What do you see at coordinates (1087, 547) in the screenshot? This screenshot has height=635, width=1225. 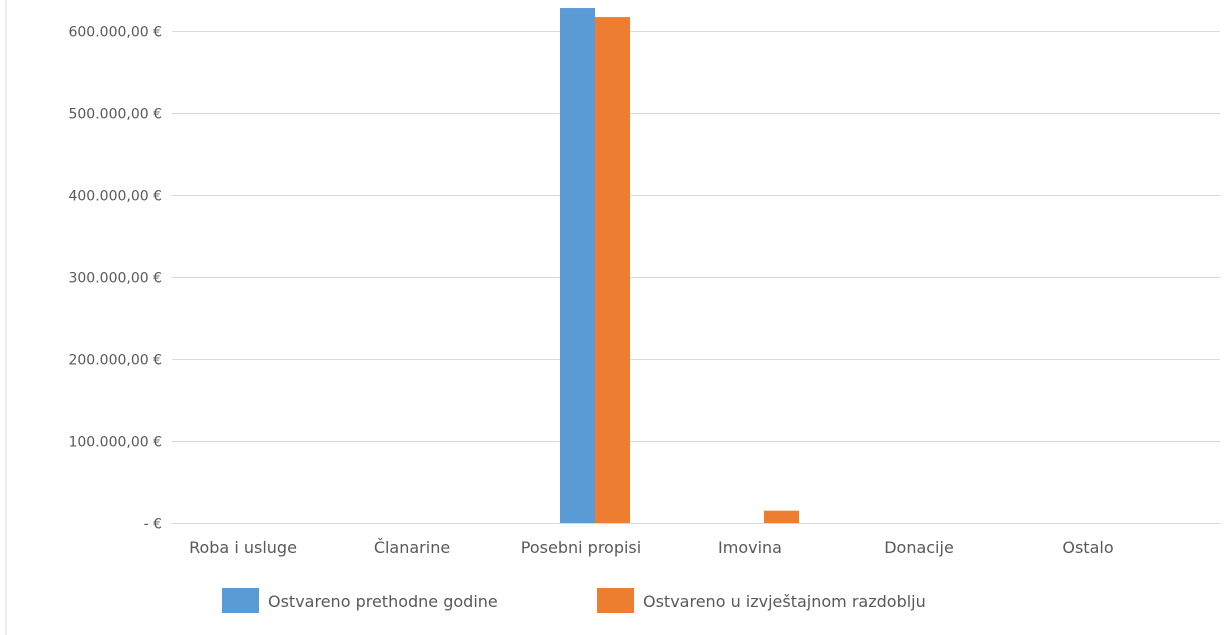 I see `x-tick-label: Ostalo` at bounding box center [1087, 547].